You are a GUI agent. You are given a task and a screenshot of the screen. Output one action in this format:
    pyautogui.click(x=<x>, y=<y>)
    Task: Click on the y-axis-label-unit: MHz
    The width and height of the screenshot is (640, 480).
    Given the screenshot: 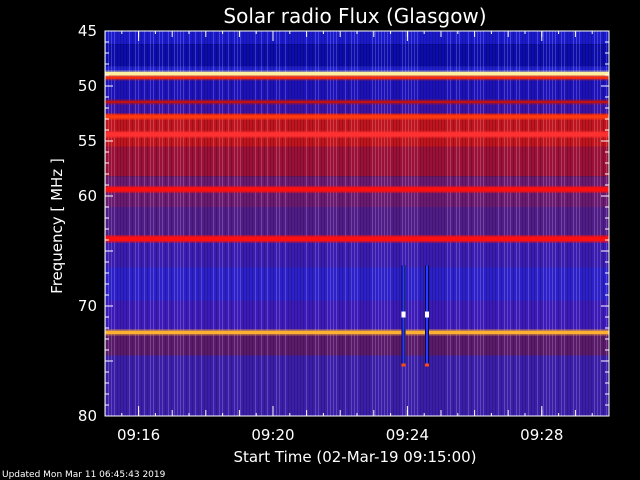 What is the action you would take?
    pyautogui.click(x=57, y=185)
    